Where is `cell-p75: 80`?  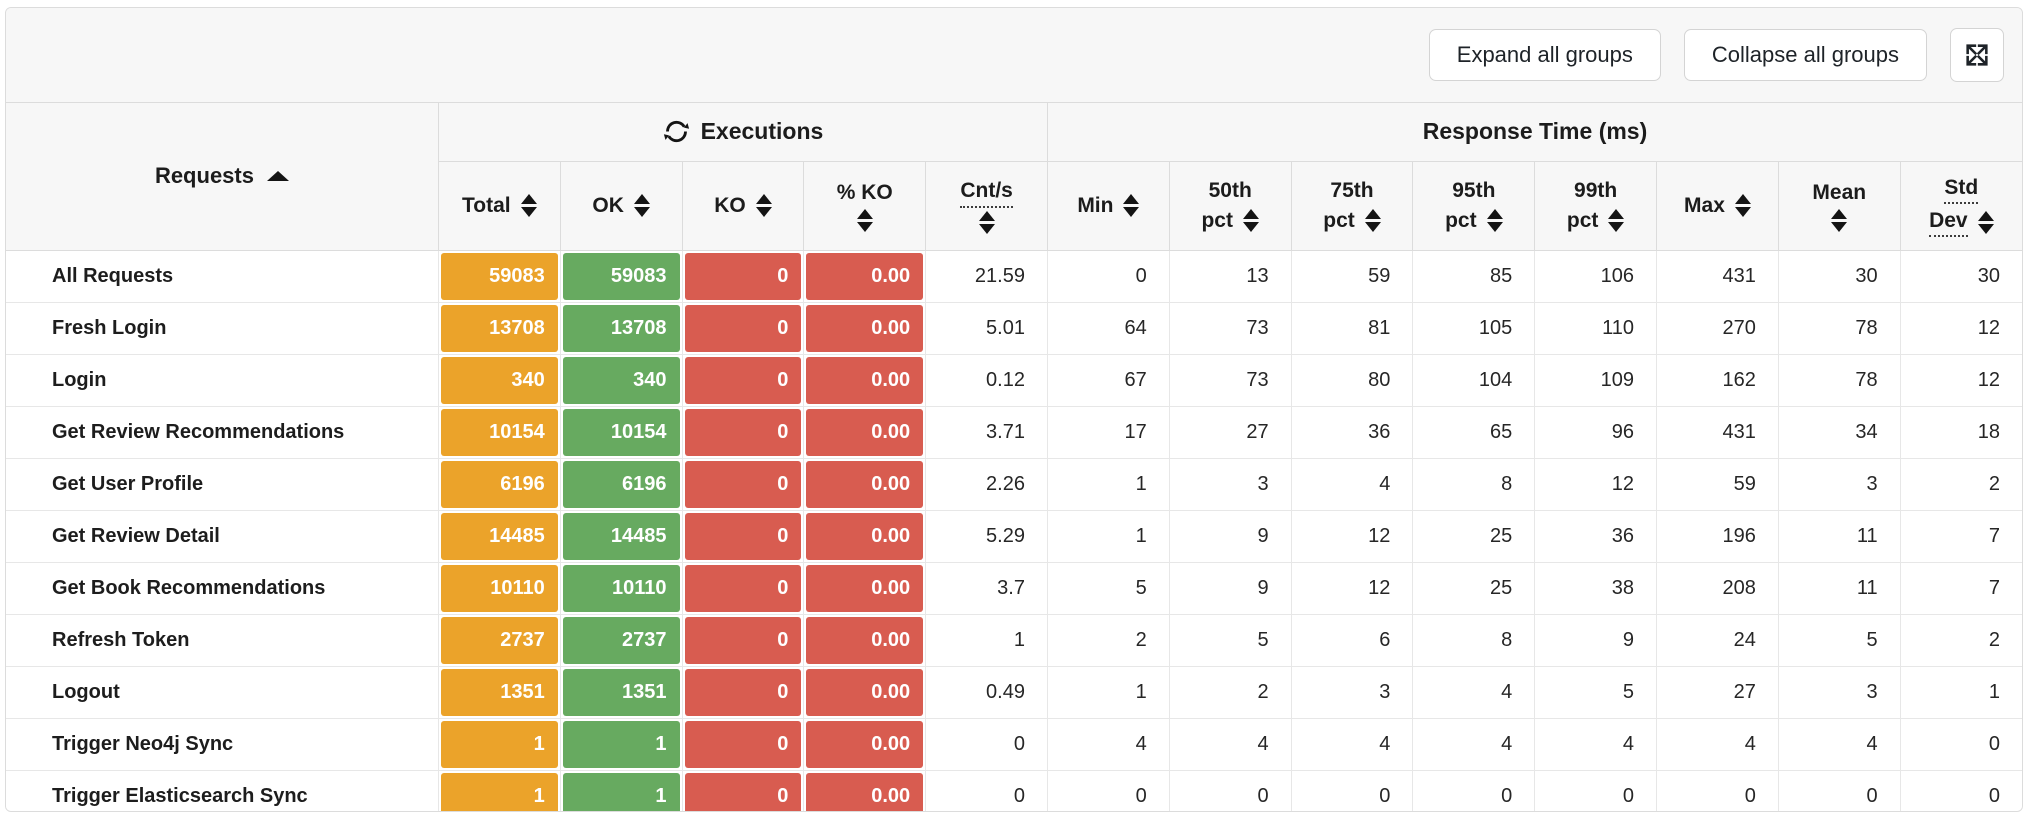 cell-p75: 80 is located at coordinates (1352, 380).